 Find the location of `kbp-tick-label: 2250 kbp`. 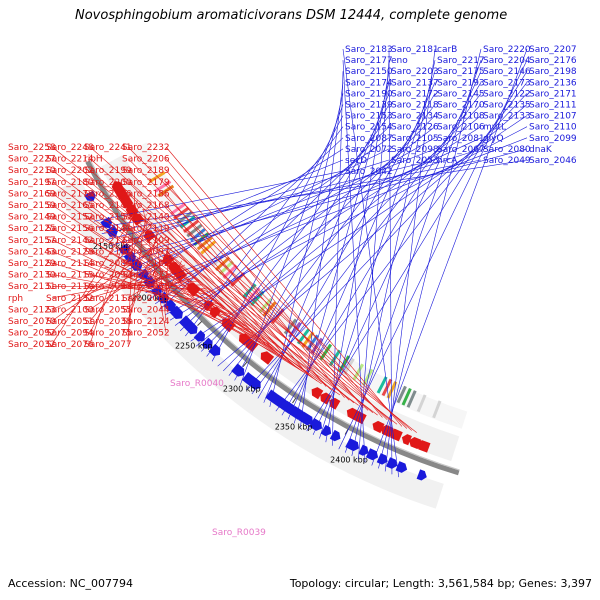

kbp-tick-label: 2250 kbp is located at coordinates (194, 345).